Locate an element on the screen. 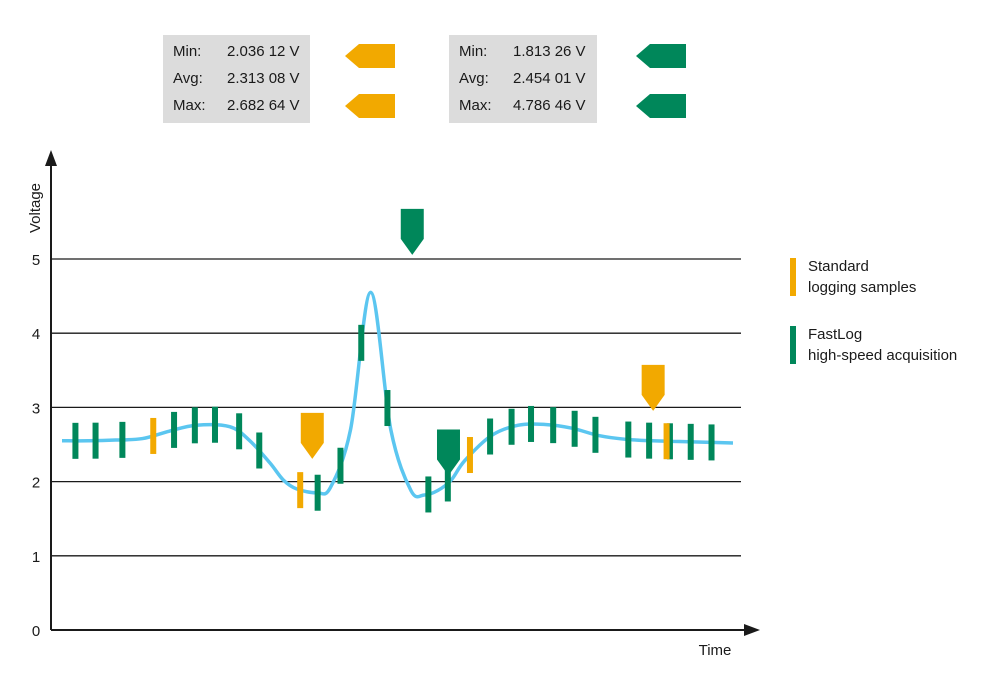 The width and height of the screenshot is (995, 698). fastlog-max-value: 4.786 46 V is located at coordinates (549, 105).